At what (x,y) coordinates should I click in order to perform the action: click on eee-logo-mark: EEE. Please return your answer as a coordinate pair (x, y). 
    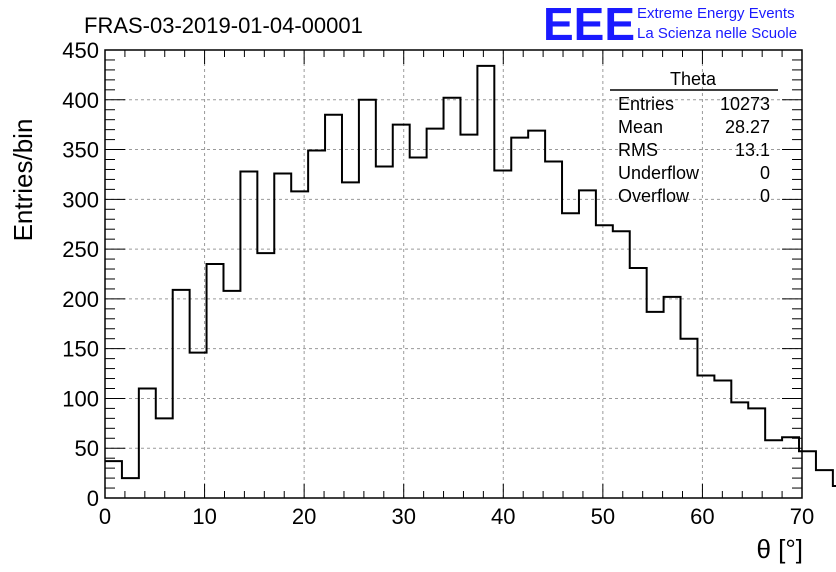
    Looking at the image, I should click on (589, 25).